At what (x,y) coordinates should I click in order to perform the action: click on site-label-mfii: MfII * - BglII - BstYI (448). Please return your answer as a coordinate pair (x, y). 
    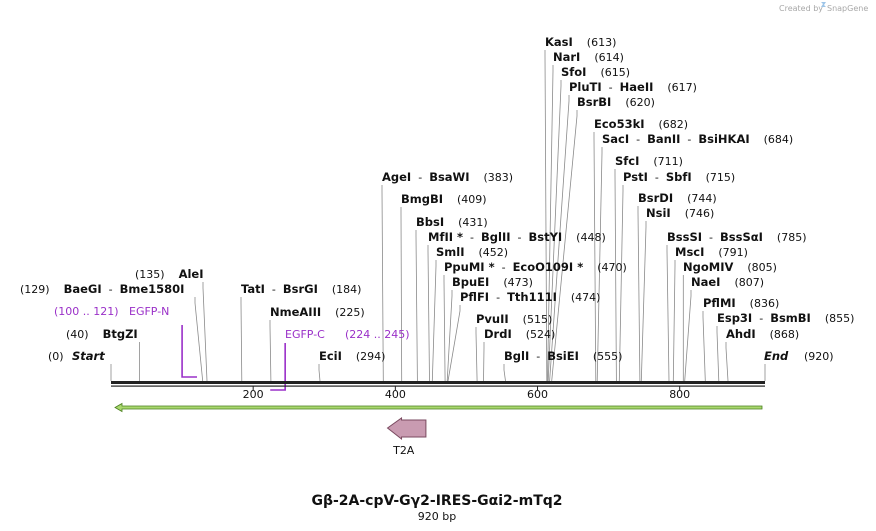
    Looking at the image, I should click on (517, 237).